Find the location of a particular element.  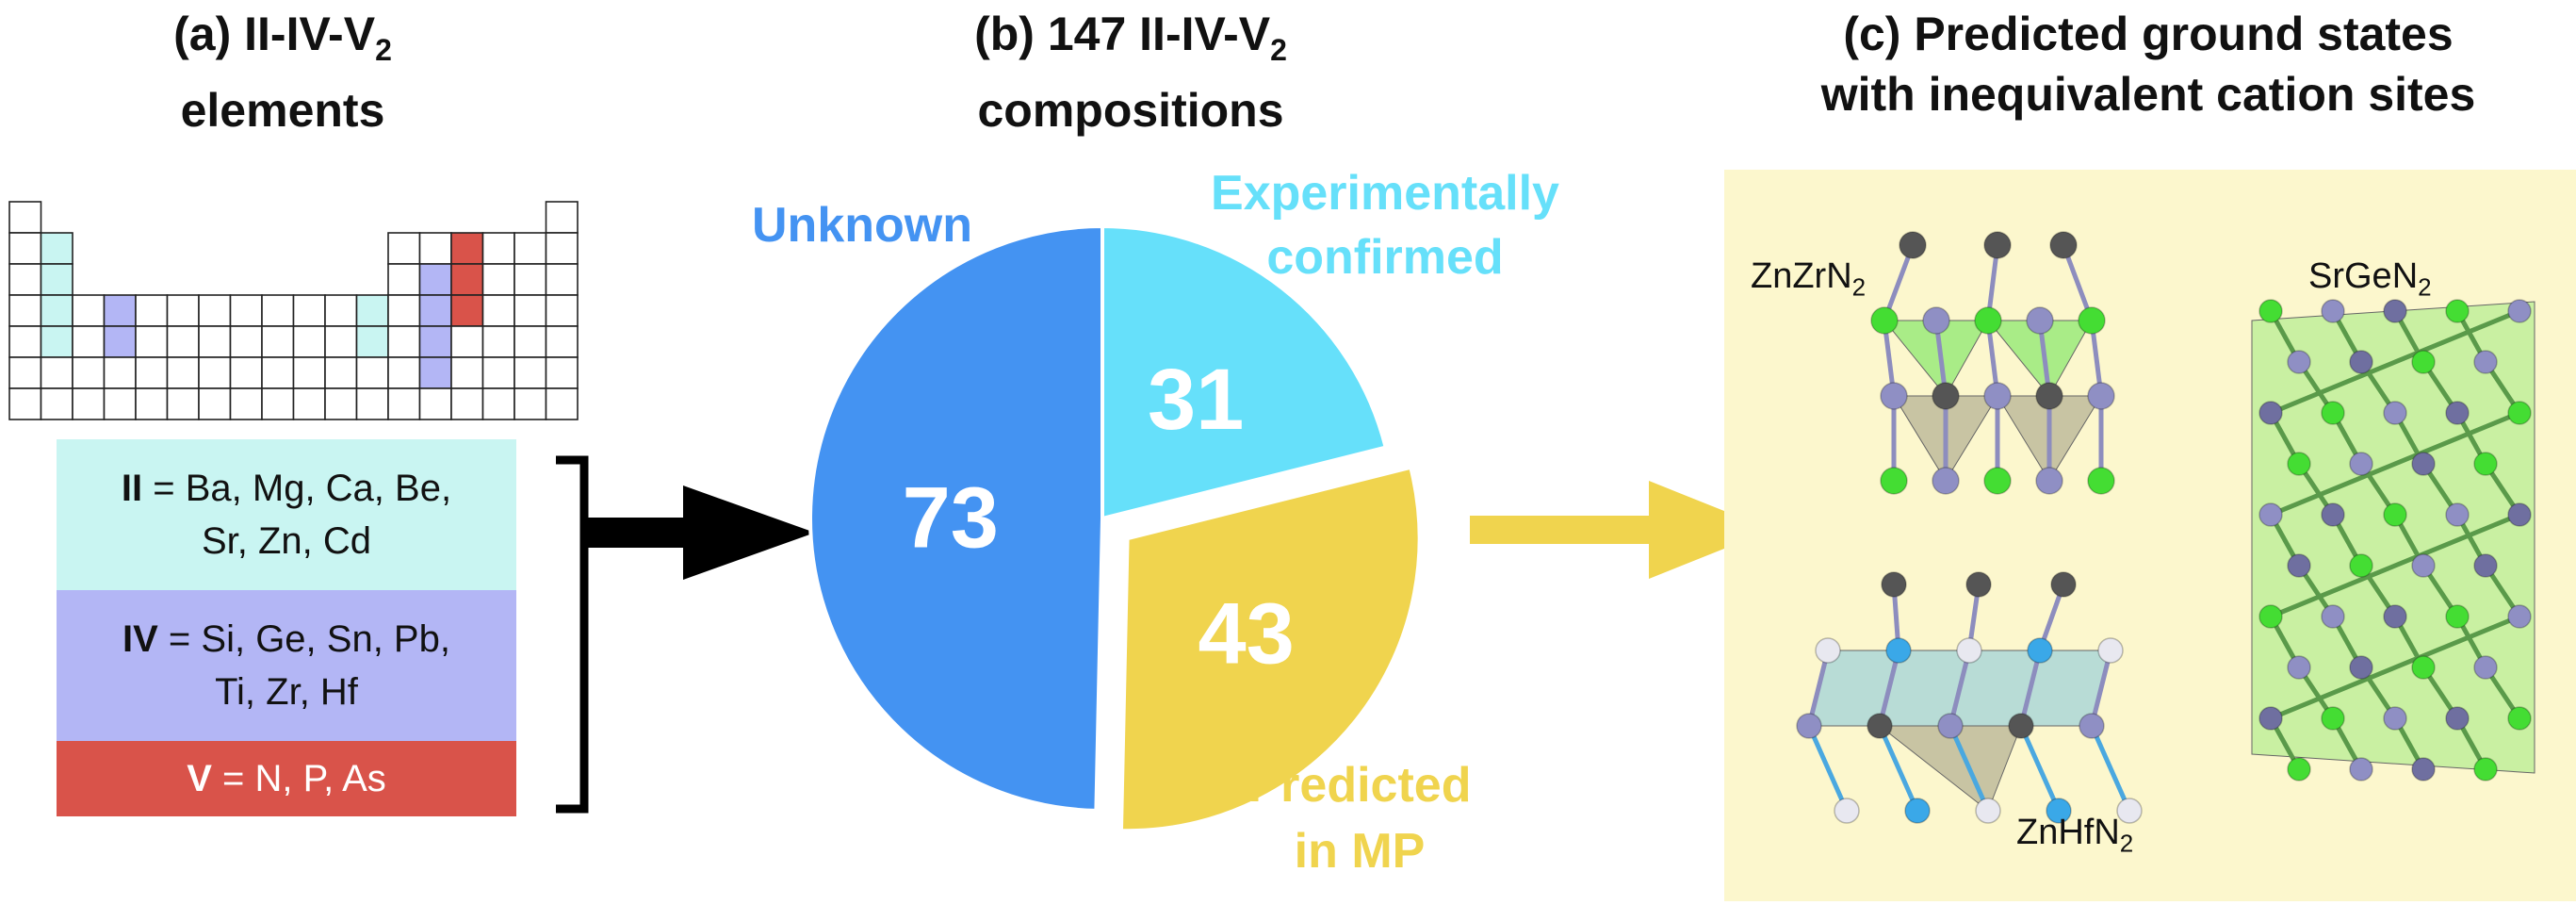

label-predicted-1: Predicted is located at coordinates (1360, 785).